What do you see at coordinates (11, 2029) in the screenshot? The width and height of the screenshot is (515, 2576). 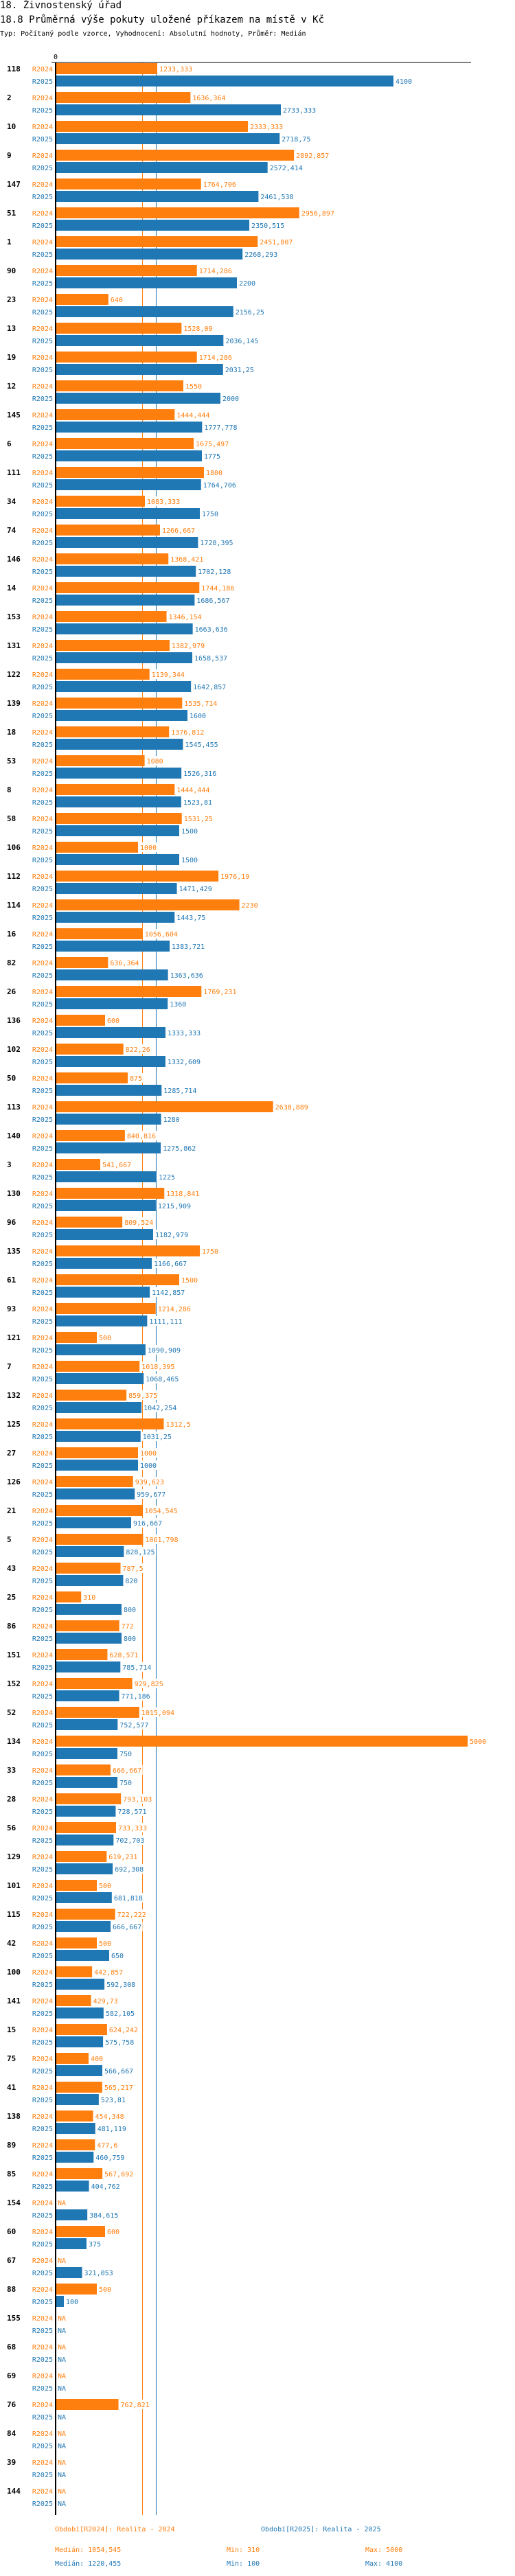 I see `category-label: 15` at bounding box center [11, 2029].